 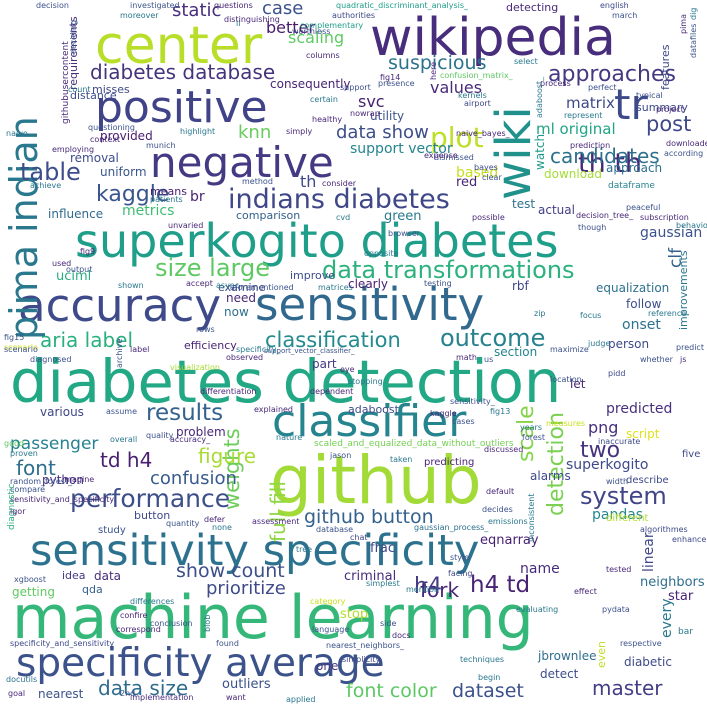 I want to click on word-download: download, so click(x=573, y=174).